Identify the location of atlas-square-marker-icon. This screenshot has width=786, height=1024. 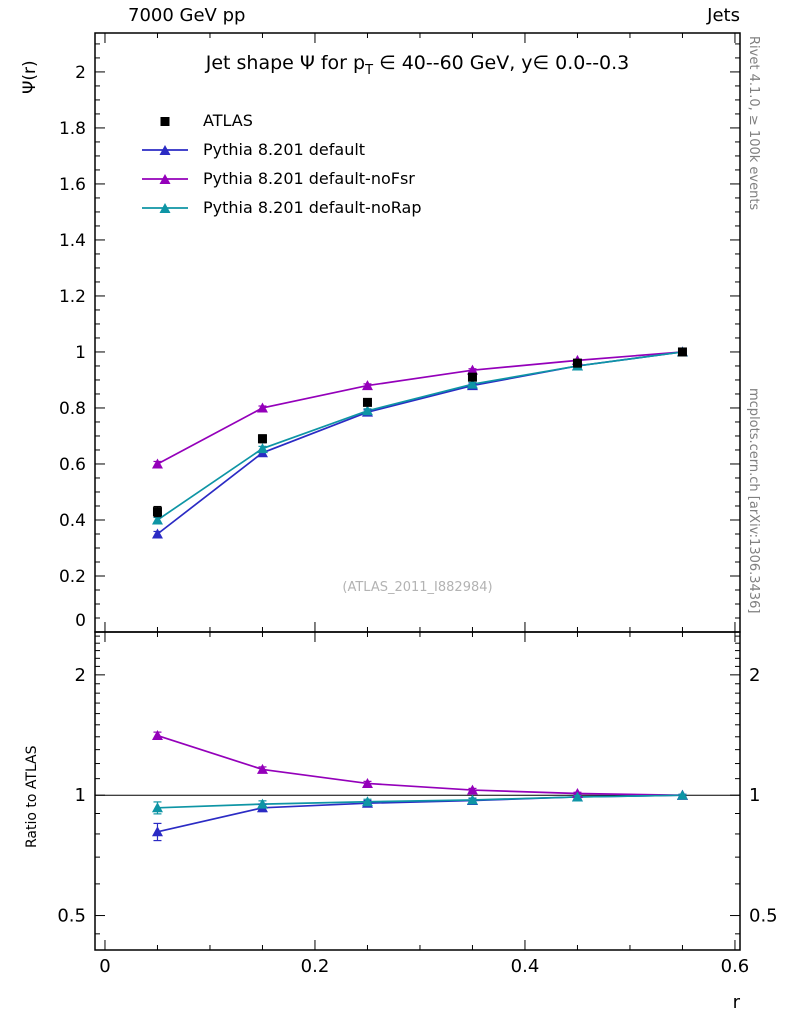
(165, 121).